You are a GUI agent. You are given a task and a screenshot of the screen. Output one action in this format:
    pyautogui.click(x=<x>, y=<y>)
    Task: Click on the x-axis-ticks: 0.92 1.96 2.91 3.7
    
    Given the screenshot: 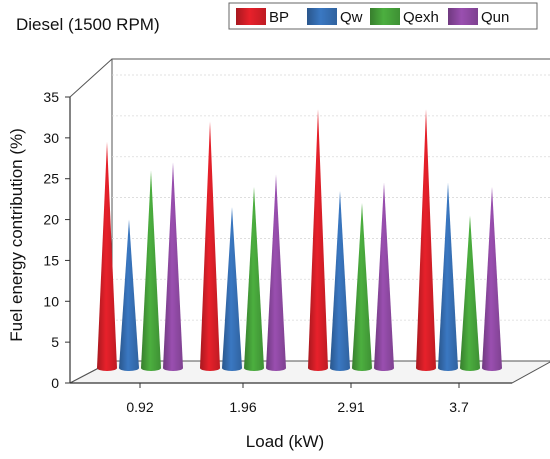 What is the action you would take?
    pyautogui.click(x=297, y=399)
    